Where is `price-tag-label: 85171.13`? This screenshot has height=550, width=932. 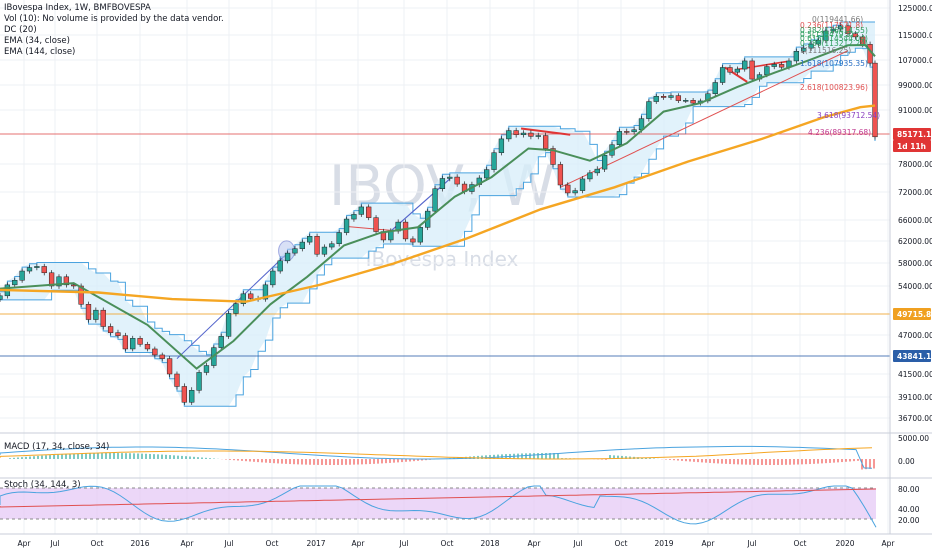
price-tag-label: 85171.13 is located at coordinates (914, 134).